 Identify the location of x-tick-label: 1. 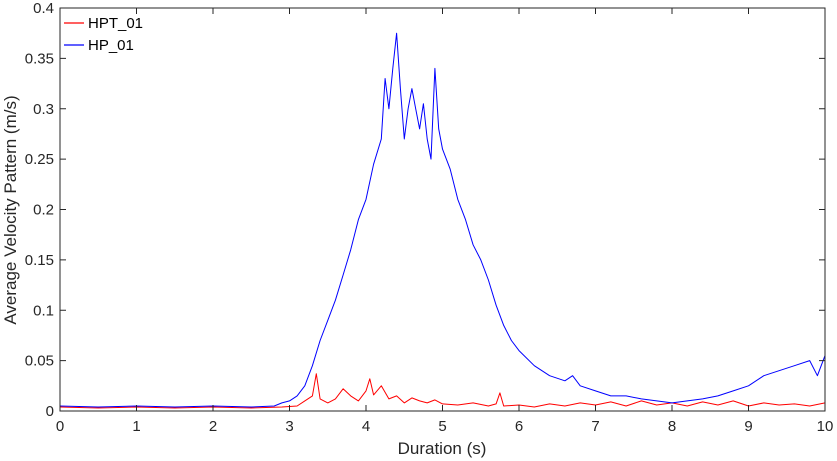
(136, 426).